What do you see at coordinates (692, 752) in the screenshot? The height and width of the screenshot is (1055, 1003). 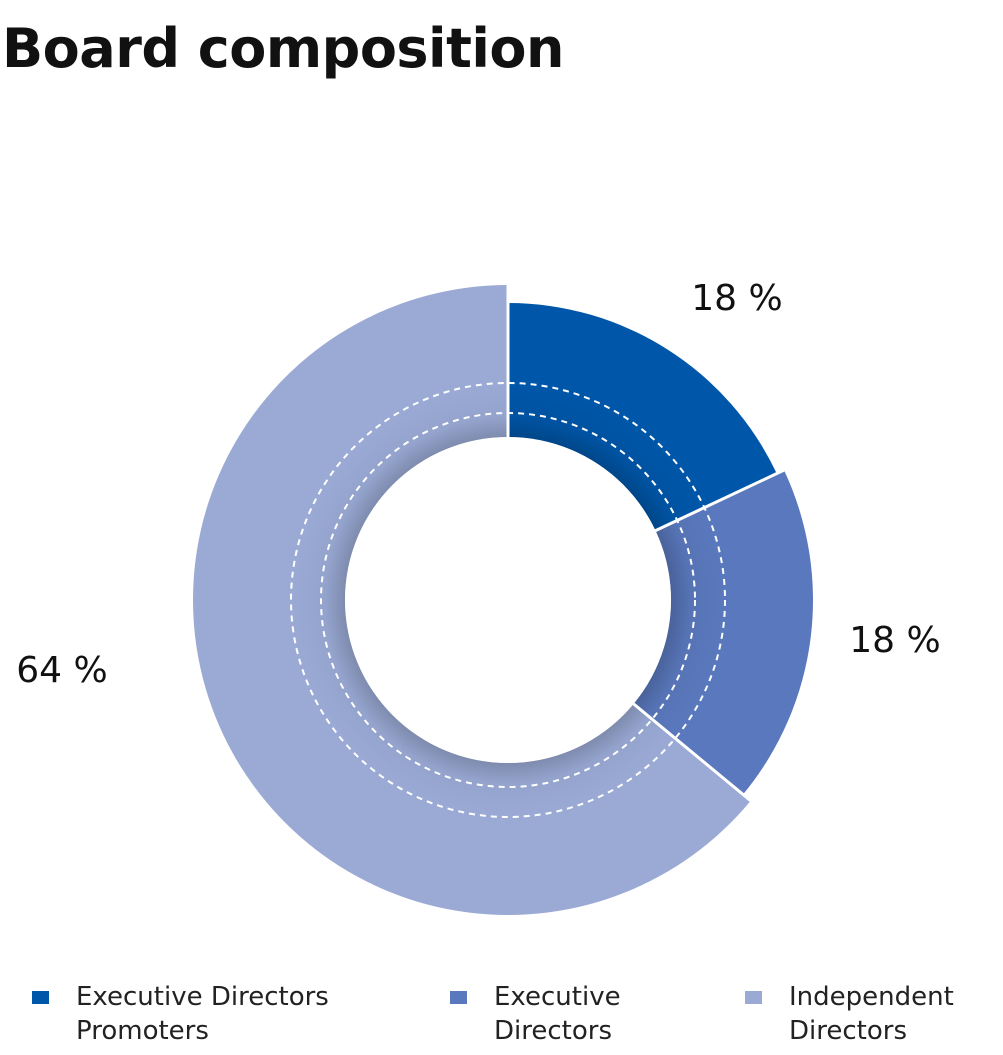 I see `separator-independent-directors` at bounding box center [692, 752].